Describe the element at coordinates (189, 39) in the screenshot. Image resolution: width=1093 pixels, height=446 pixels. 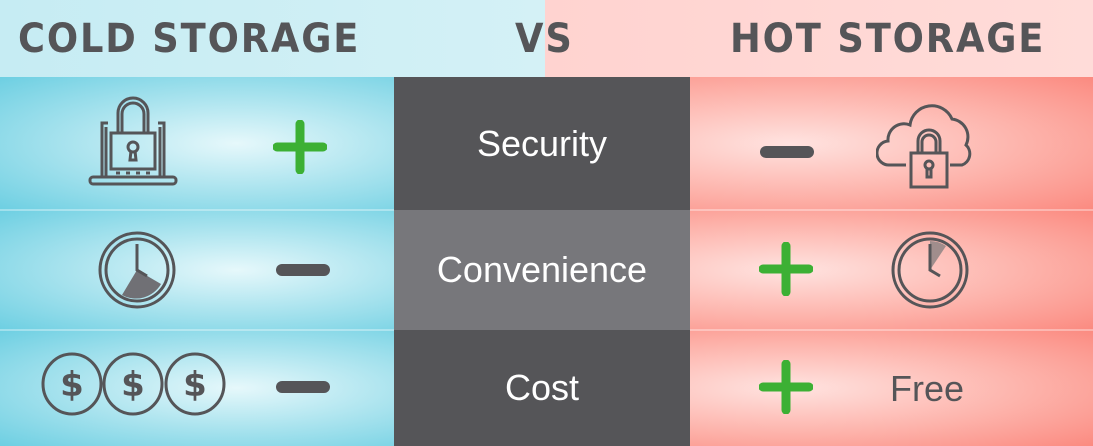
I see `cold-storage-title: COLD STORAGE` at that location.